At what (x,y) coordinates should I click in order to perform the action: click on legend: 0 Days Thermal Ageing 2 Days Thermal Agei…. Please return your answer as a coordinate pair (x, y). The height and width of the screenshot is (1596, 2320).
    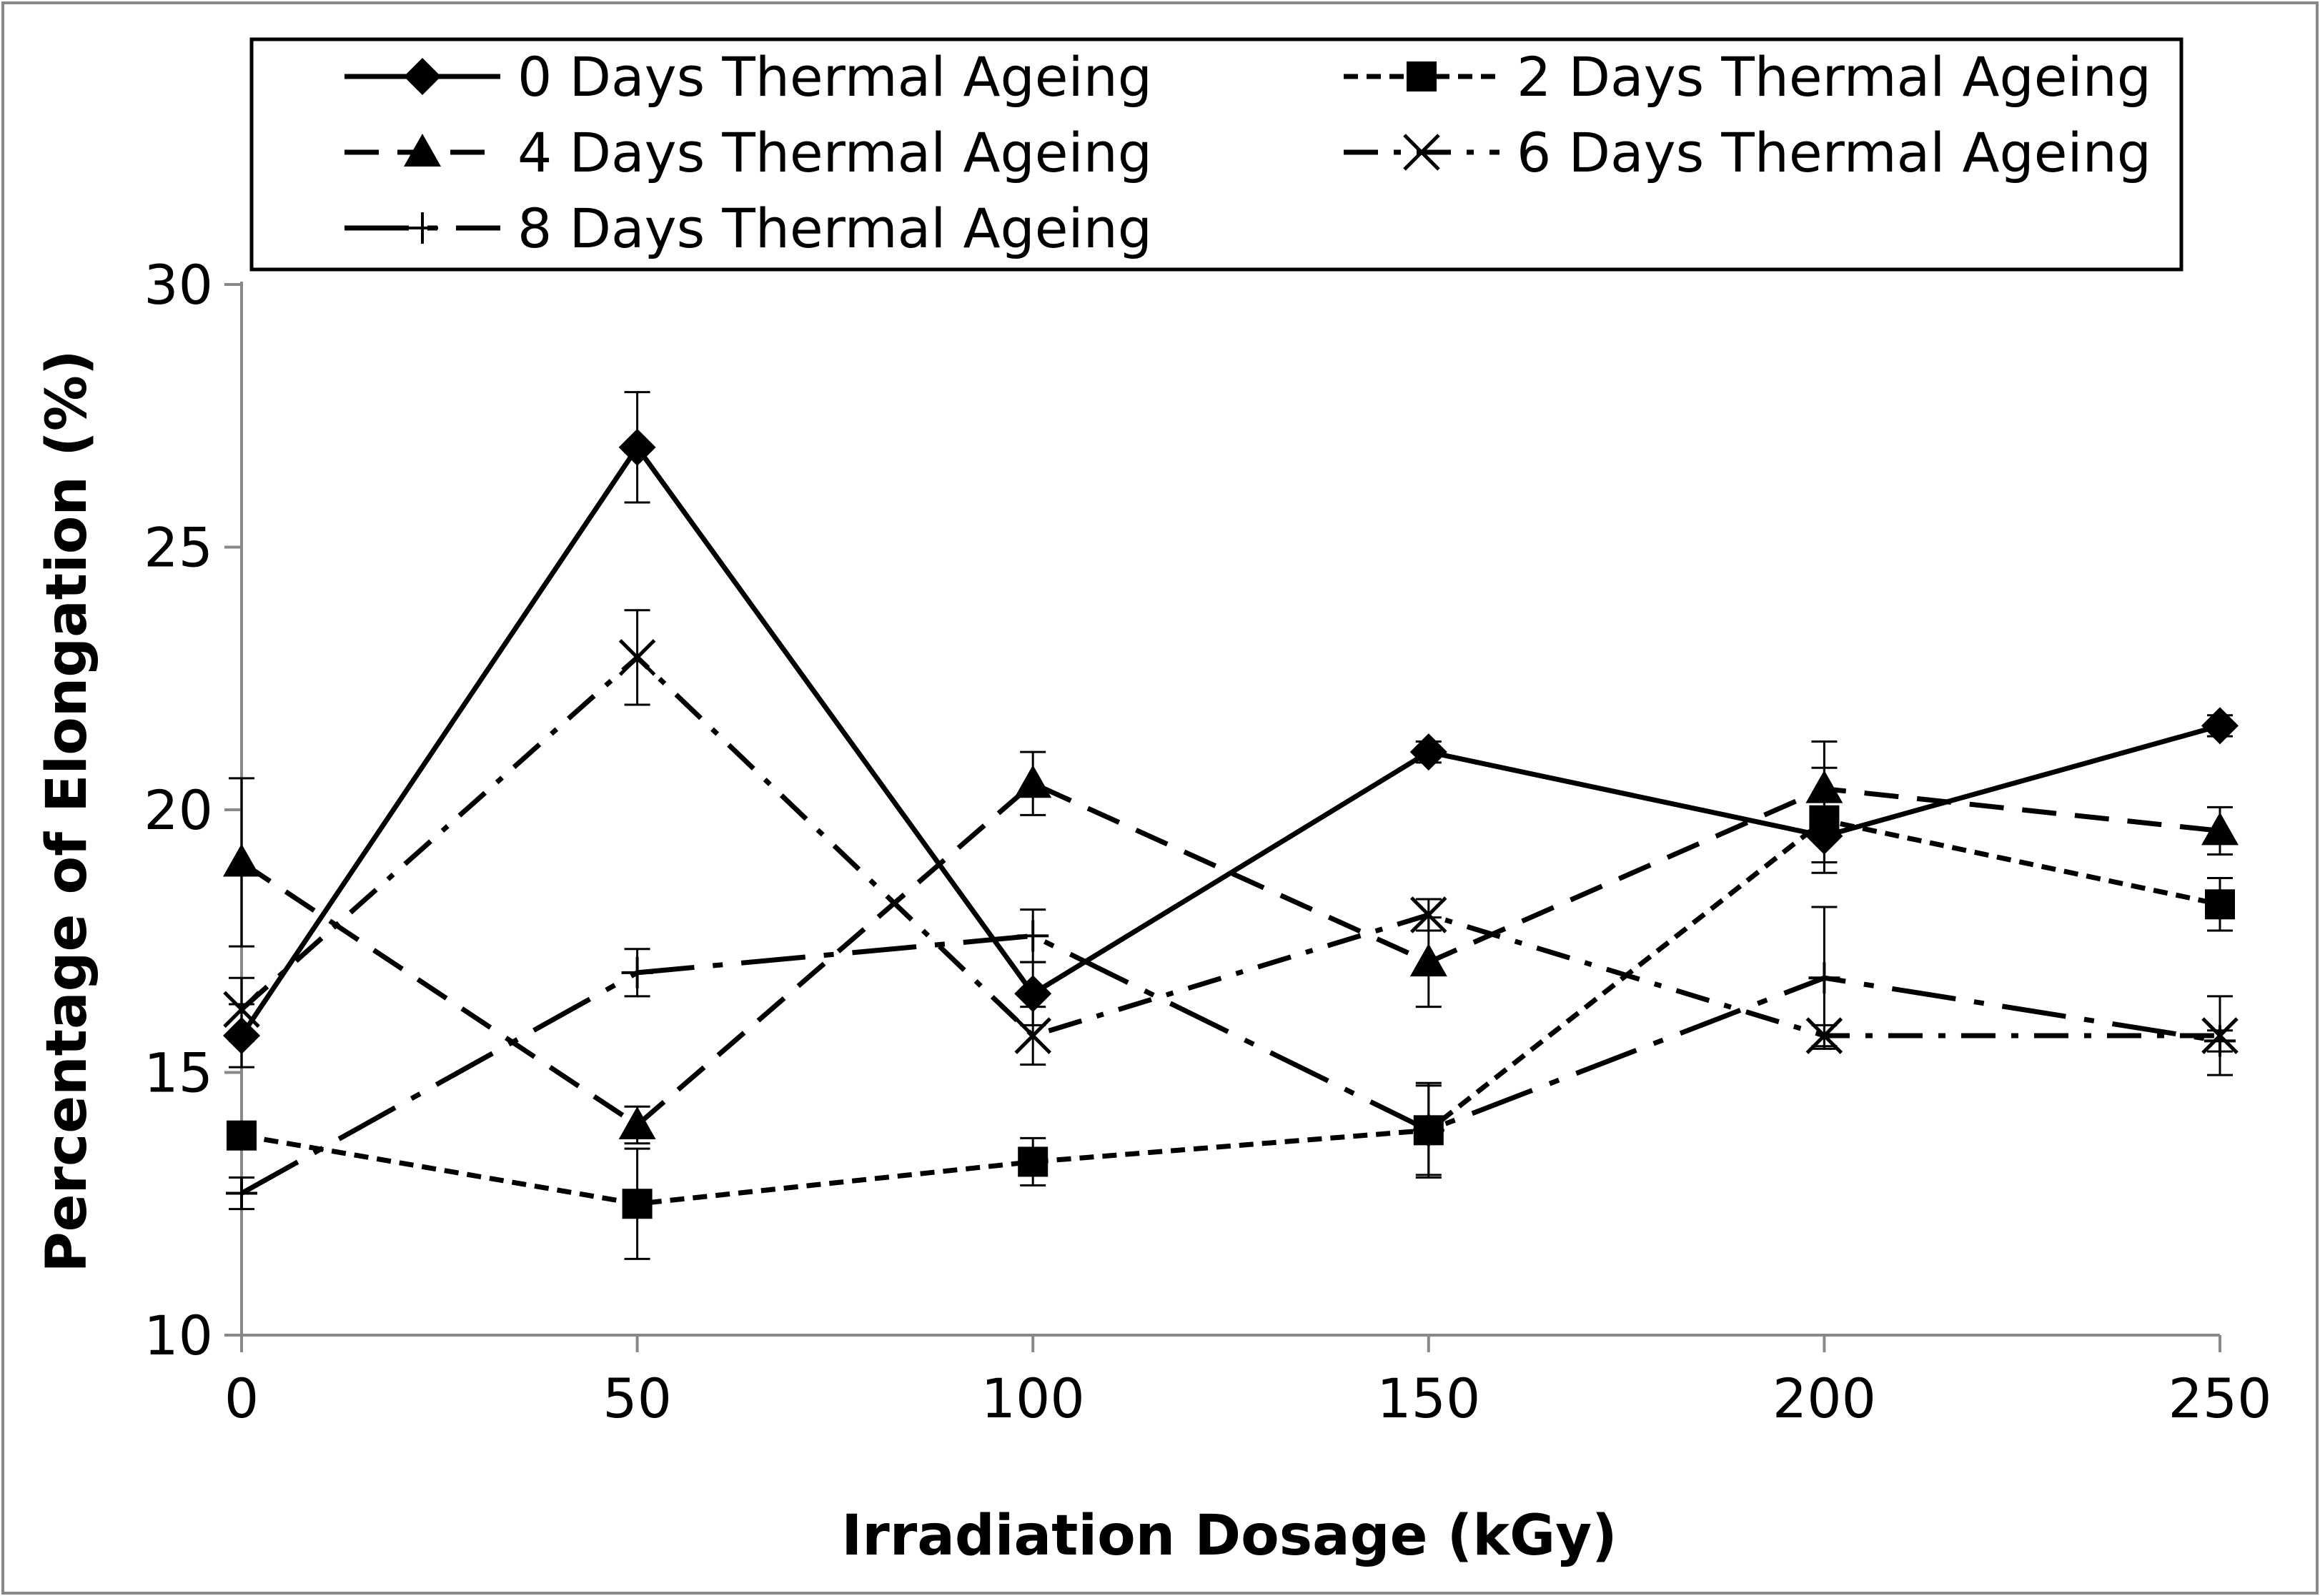
    Looking at the image, I should click on (1216, 154).